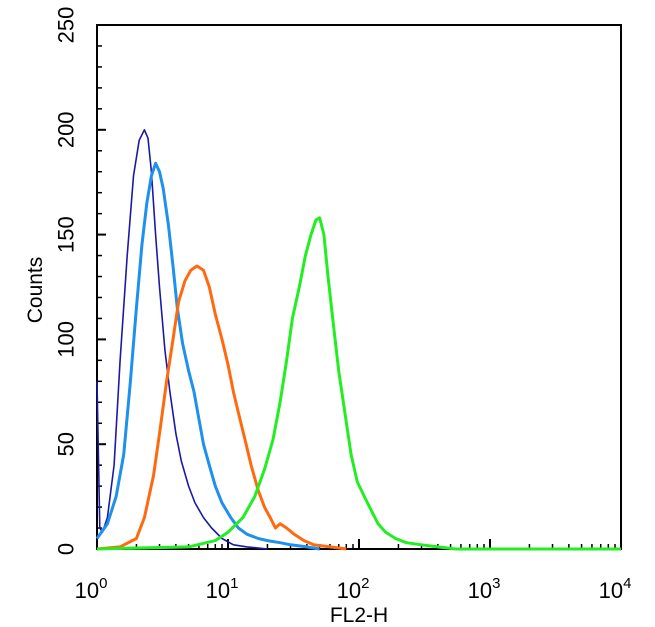  Describe the element at coordinates (484, 589) in the screenshot. I see `x-tick-label: 10³` at that location.